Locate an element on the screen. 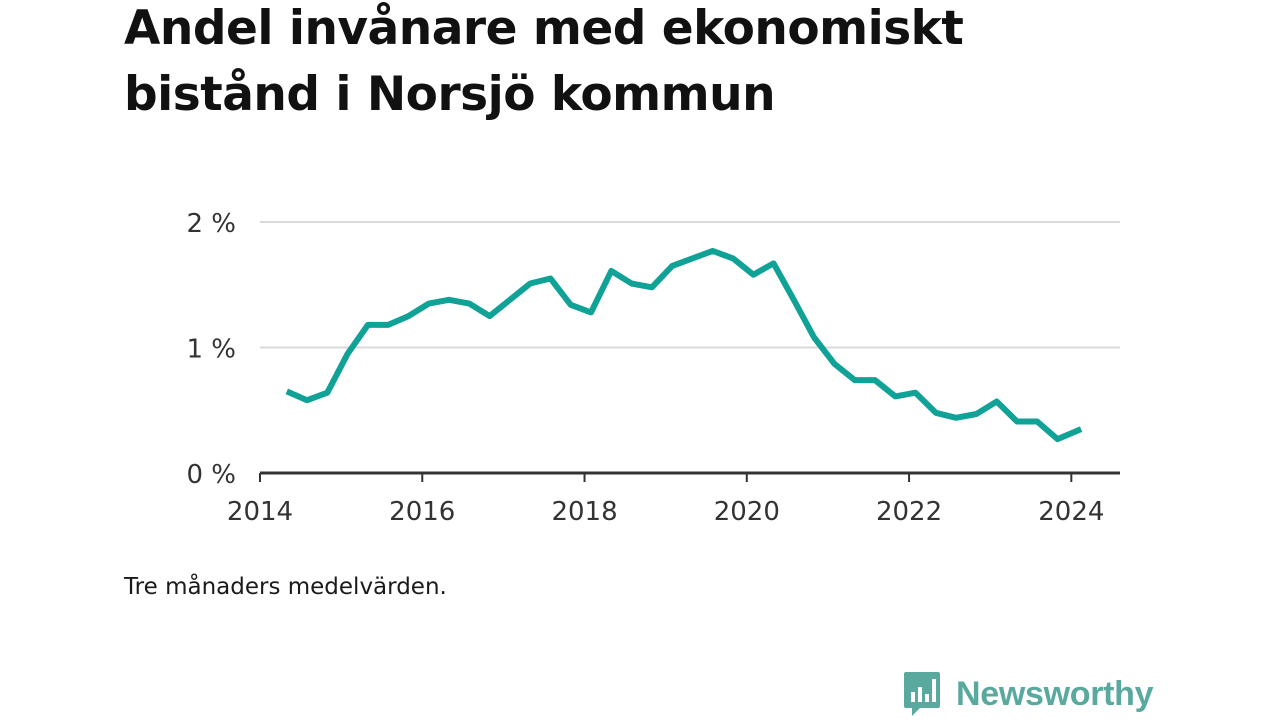 This screenshot has width=1280, height=720. brand-logo: Newsworthy is located at coordinates (1028, 694).